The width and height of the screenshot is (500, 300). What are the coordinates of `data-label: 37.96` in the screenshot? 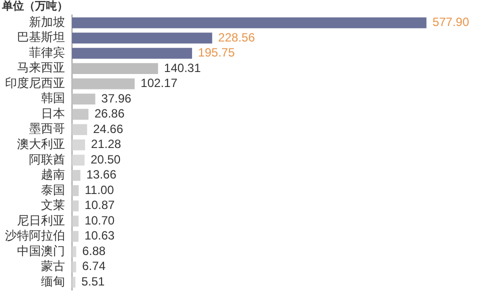 It's located at (116, 98).